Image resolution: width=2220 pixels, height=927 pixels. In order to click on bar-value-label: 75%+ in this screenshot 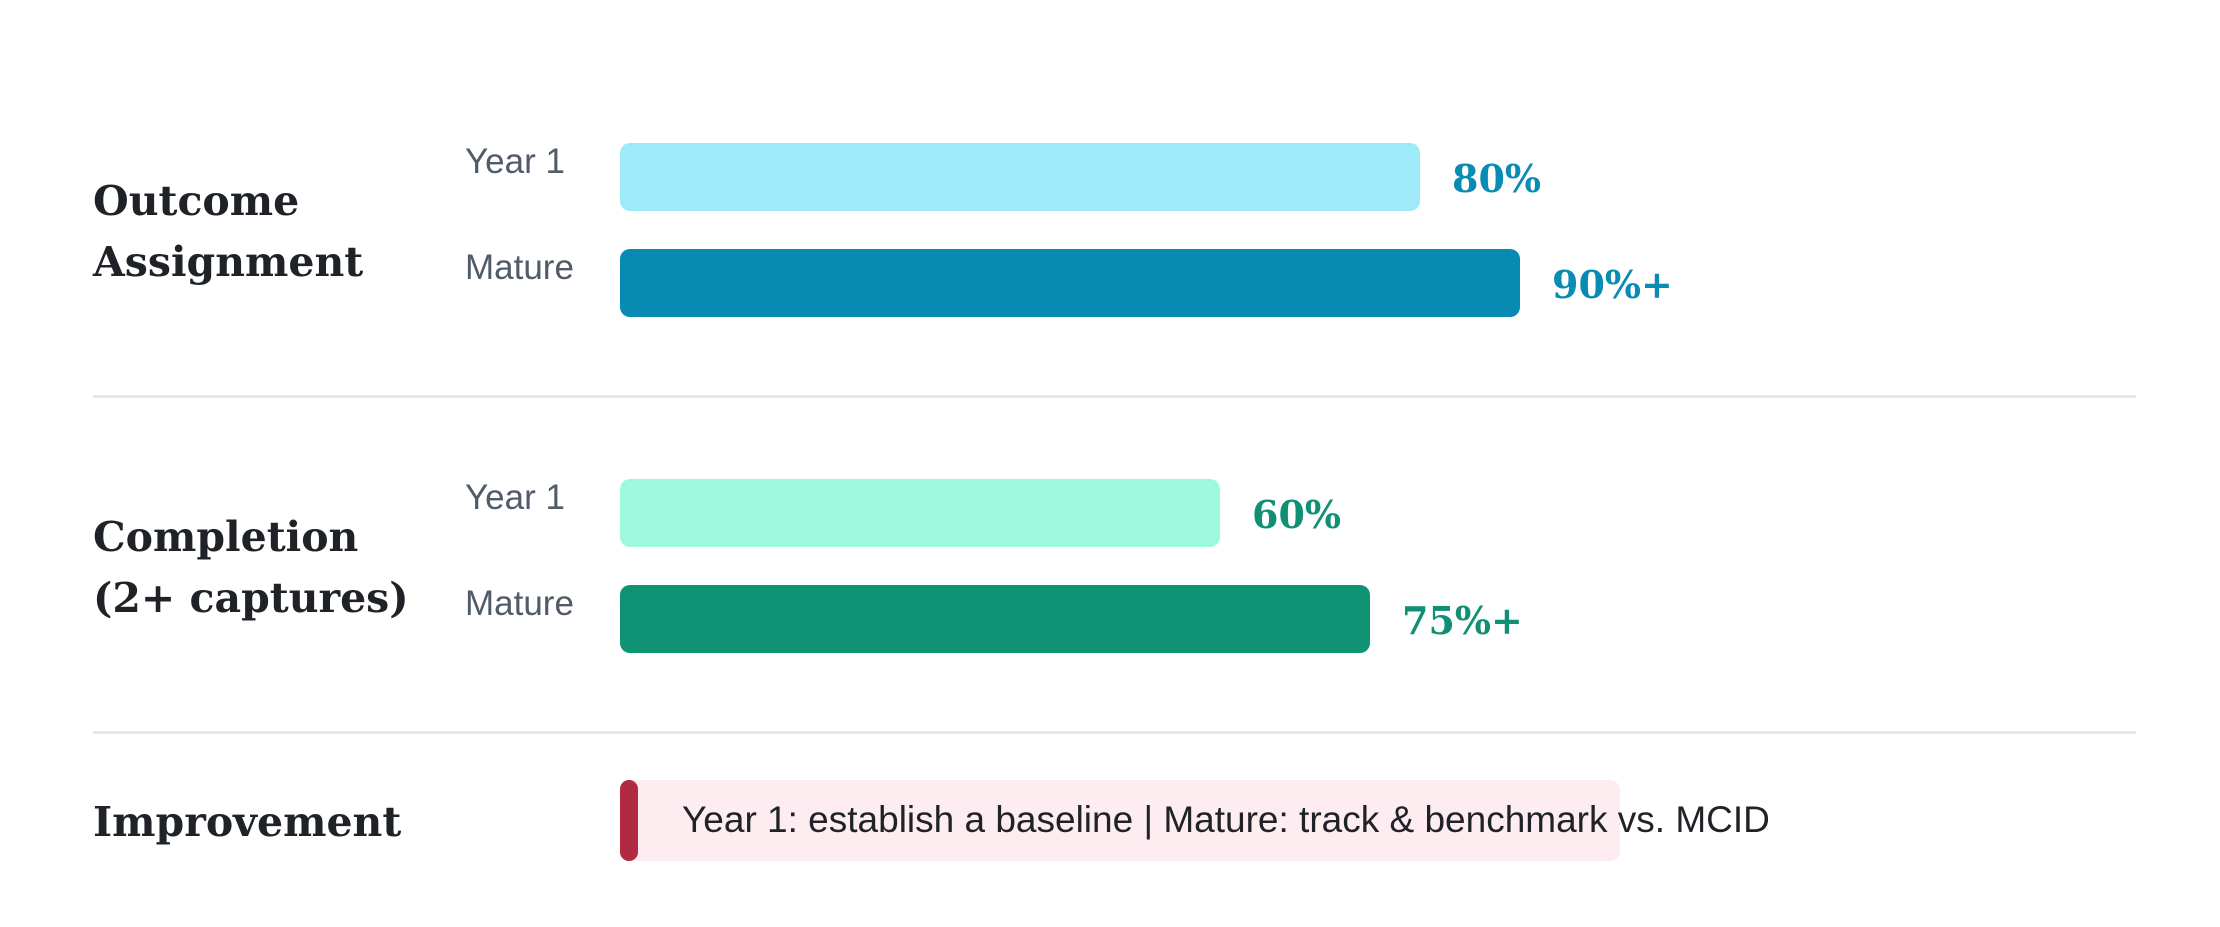, I will do `click(1462, 620)`.